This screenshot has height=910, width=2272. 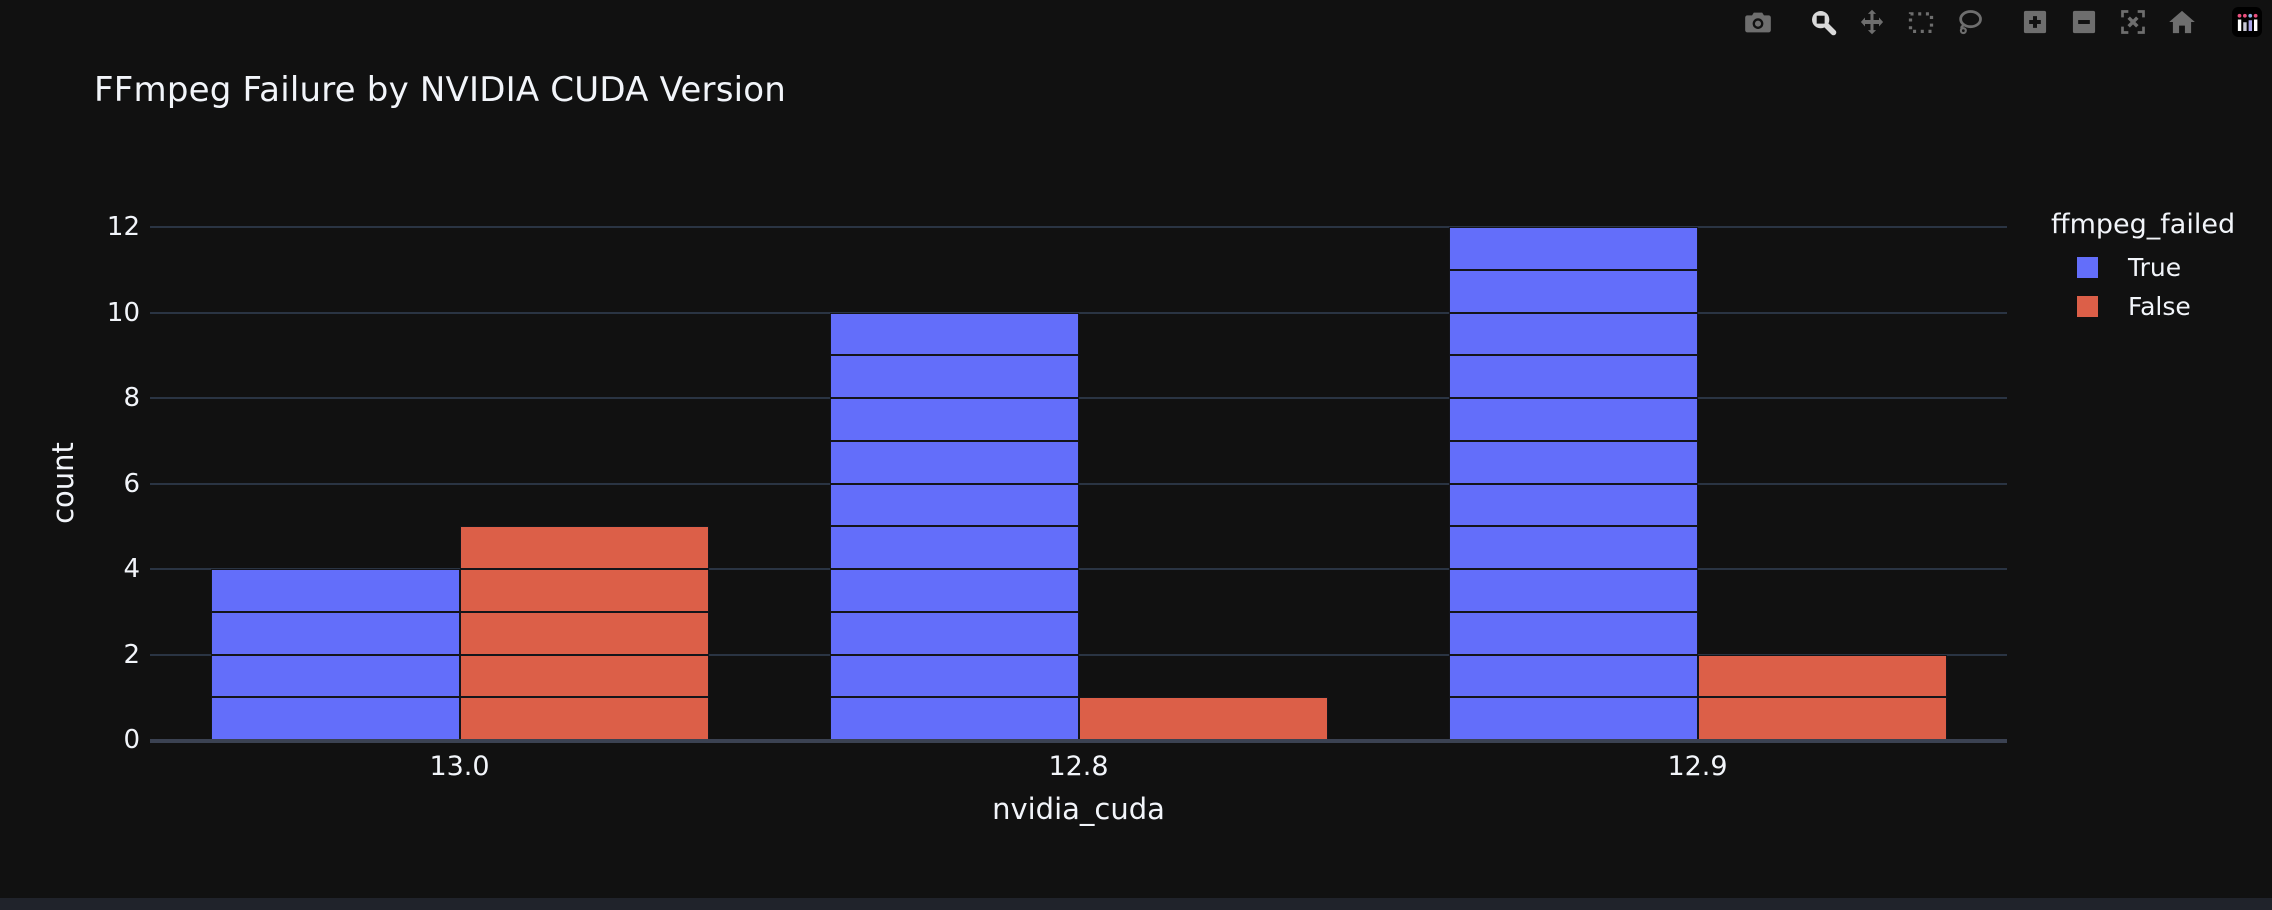 What do you see at coordinates (131, 398) in the screenshot?
I see `y-tick-label: 8` at bounding box center [131, 398].